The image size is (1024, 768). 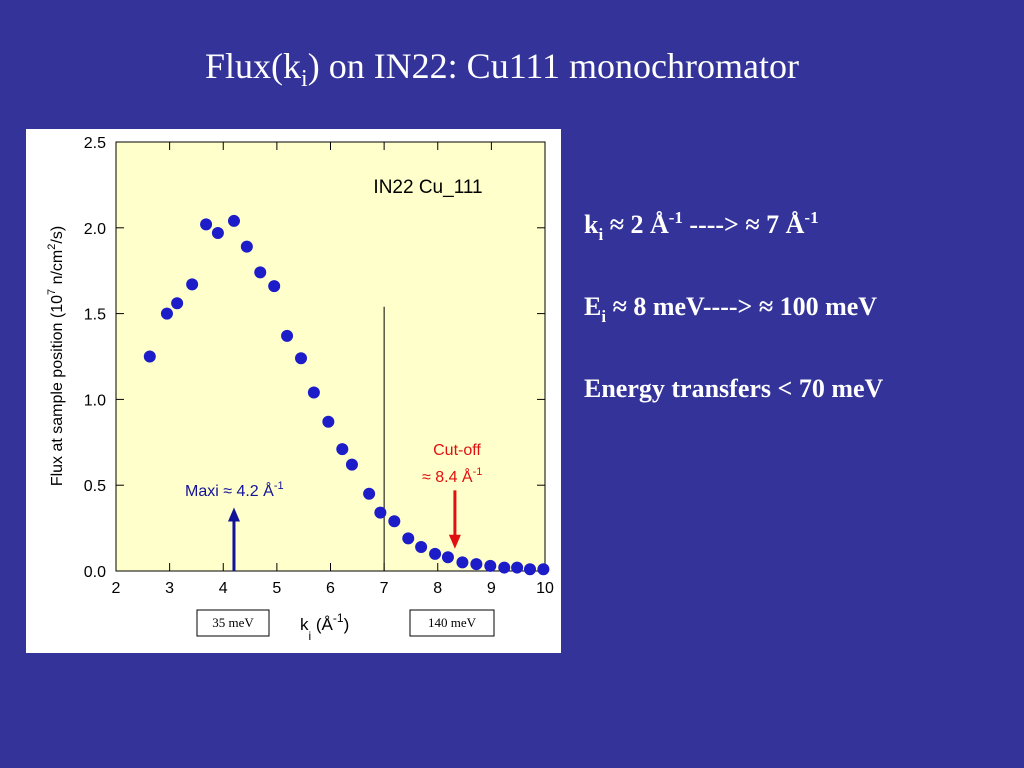 What do you see at coordinates (52, 247) in the screenshot?
I see `sup: 2` at bounding box center [52, 247].